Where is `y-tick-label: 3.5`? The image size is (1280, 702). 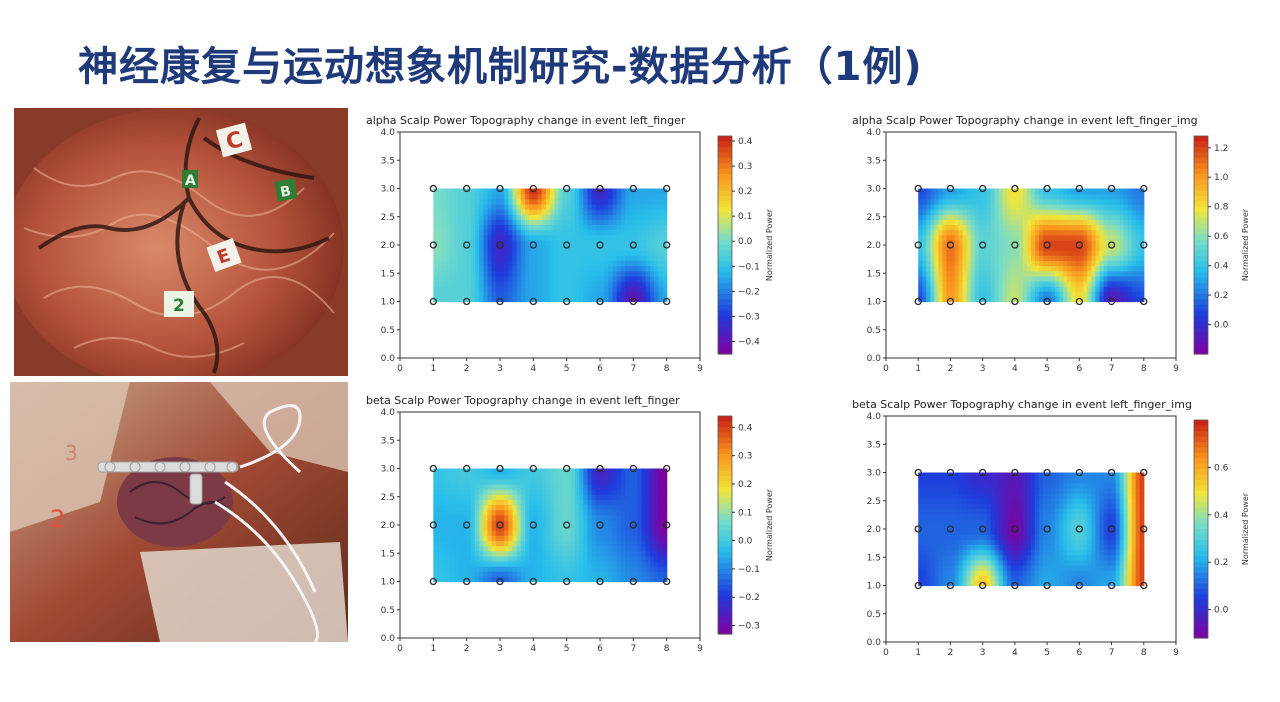
y-tick-label: 3.5 is located at coordinates (388, 161).